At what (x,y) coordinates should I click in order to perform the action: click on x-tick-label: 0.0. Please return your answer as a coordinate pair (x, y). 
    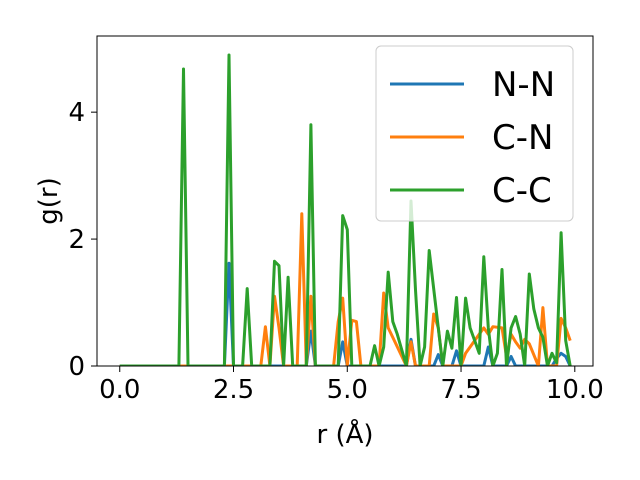
    Looking at the image, I should click on (119, 390).